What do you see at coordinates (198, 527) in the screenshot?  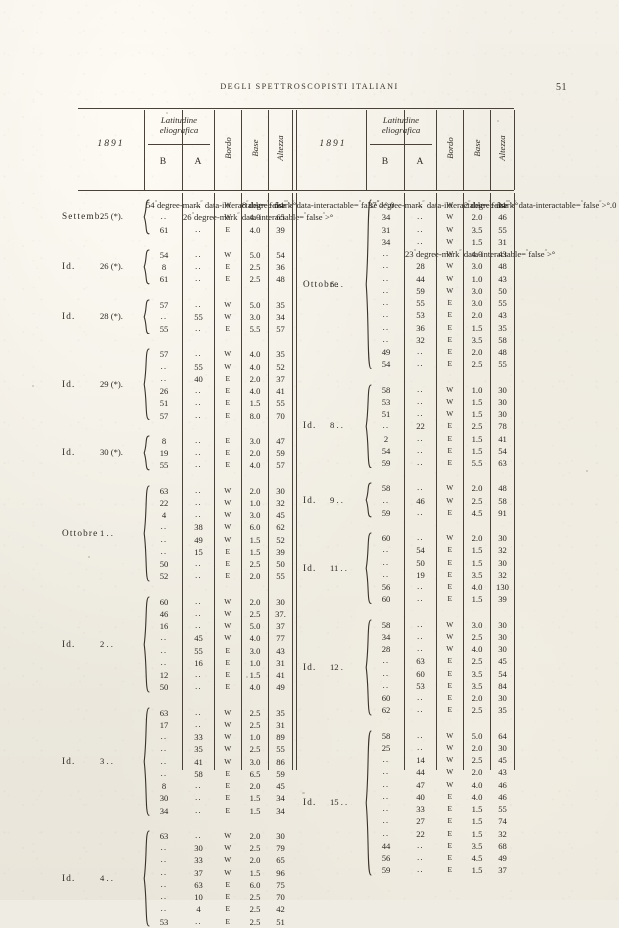 I see `cell-latitude-a: 38` at bounding box center [198, 527].